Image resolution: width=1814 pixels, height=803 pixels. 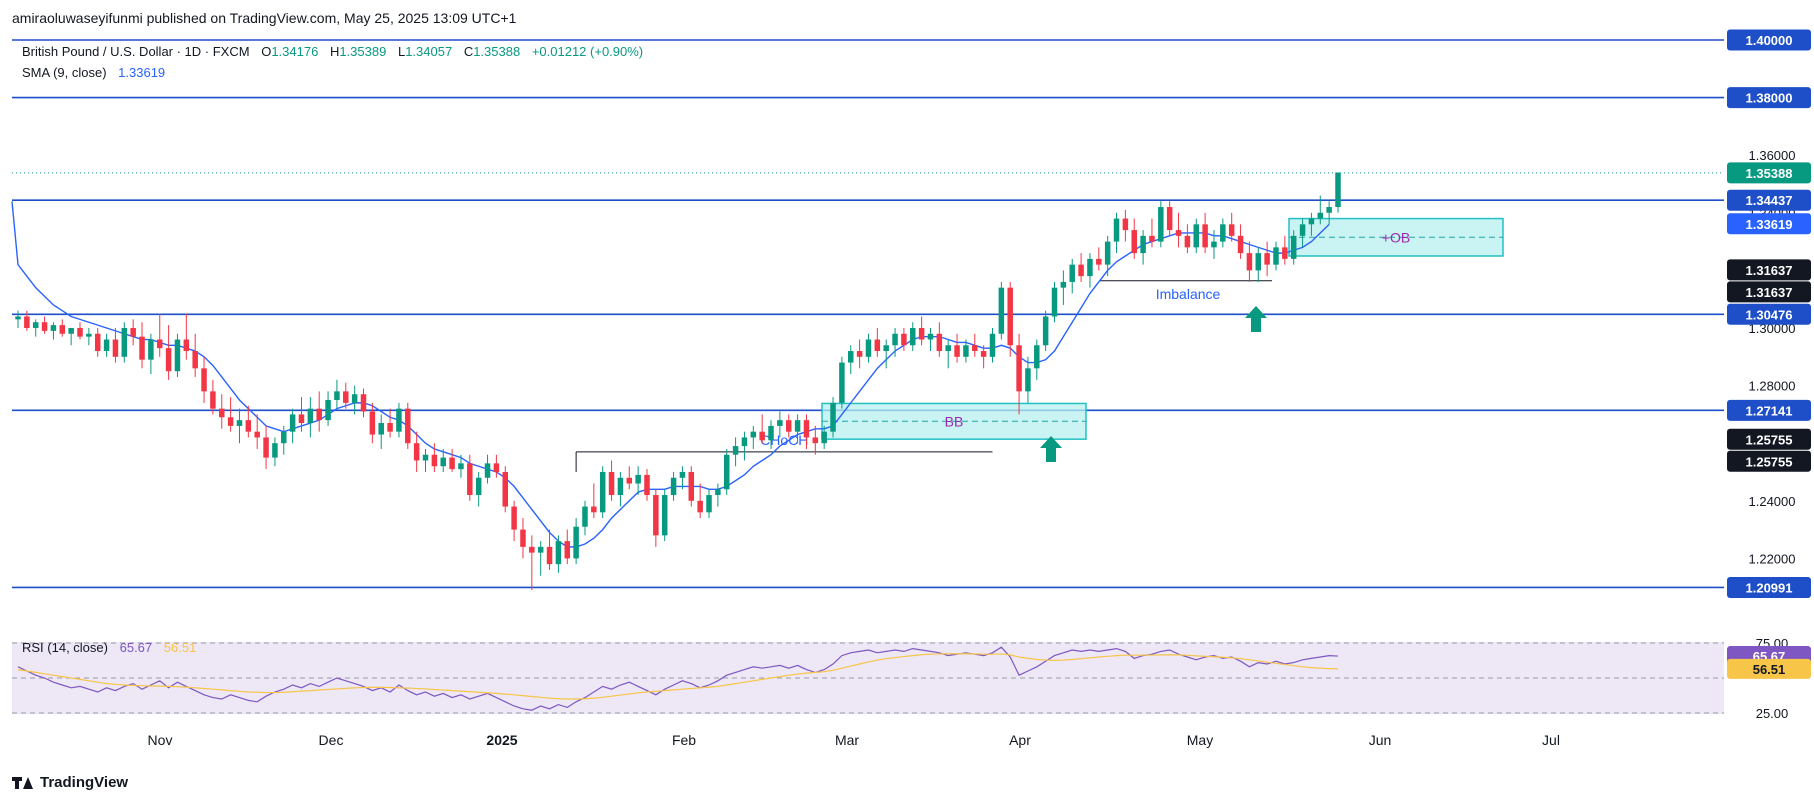 I want to click on up-arrow-icon-imbalance, so click(x=1256, y=319).